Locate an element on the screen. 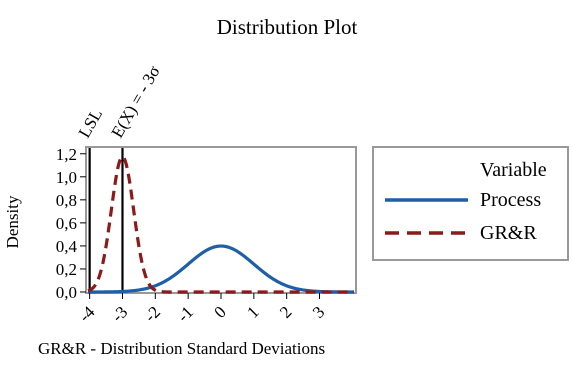 This screenshot has width=573, height=389. y-axis-label: Density is located at coordinates (12, 221).